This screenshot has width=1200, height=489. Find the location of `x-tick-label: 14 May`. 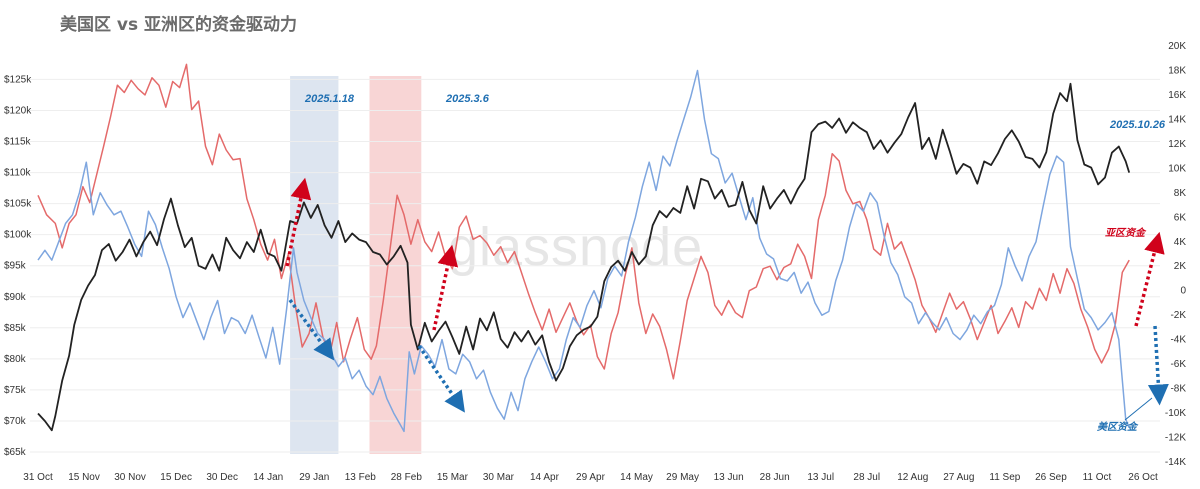

x-tick-label: 14 May is located at coordinates (636, 477).